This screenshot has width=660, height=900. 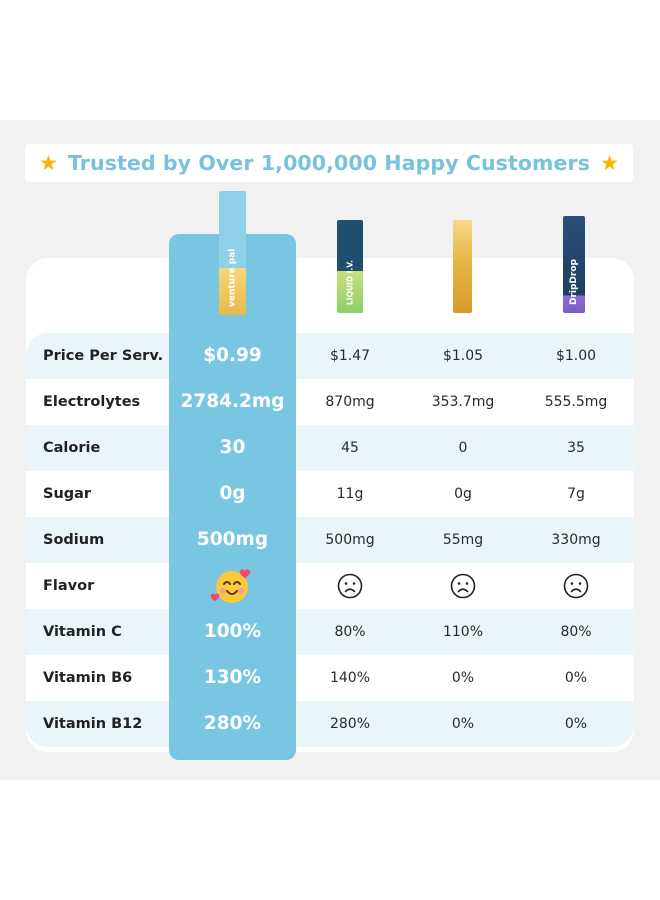 I want to click on cell-competitor: 35, so click(x=576, y=448).